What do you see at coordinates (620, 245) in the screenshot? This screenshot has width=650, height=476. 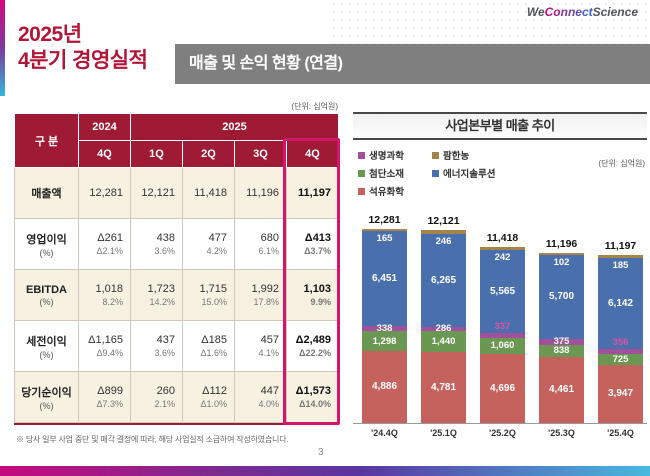 I see `bar-total-label: 11,197` at bounding box center [620, 245].